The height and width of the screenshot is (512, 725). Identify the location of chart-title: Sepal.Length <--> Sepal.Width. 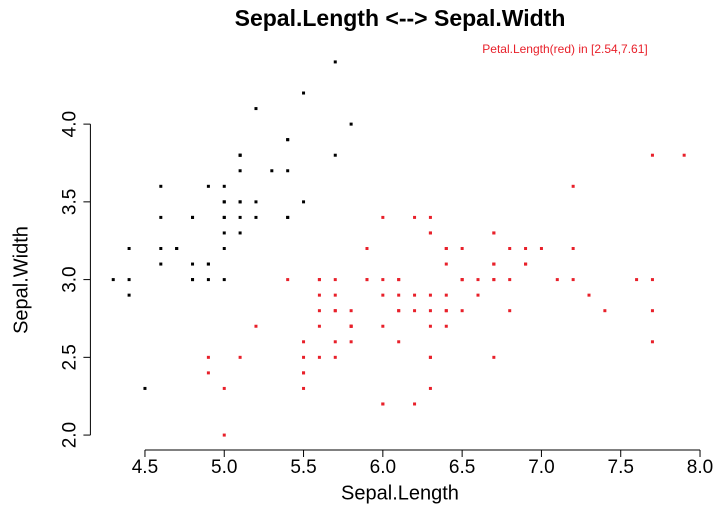
(400, 18).